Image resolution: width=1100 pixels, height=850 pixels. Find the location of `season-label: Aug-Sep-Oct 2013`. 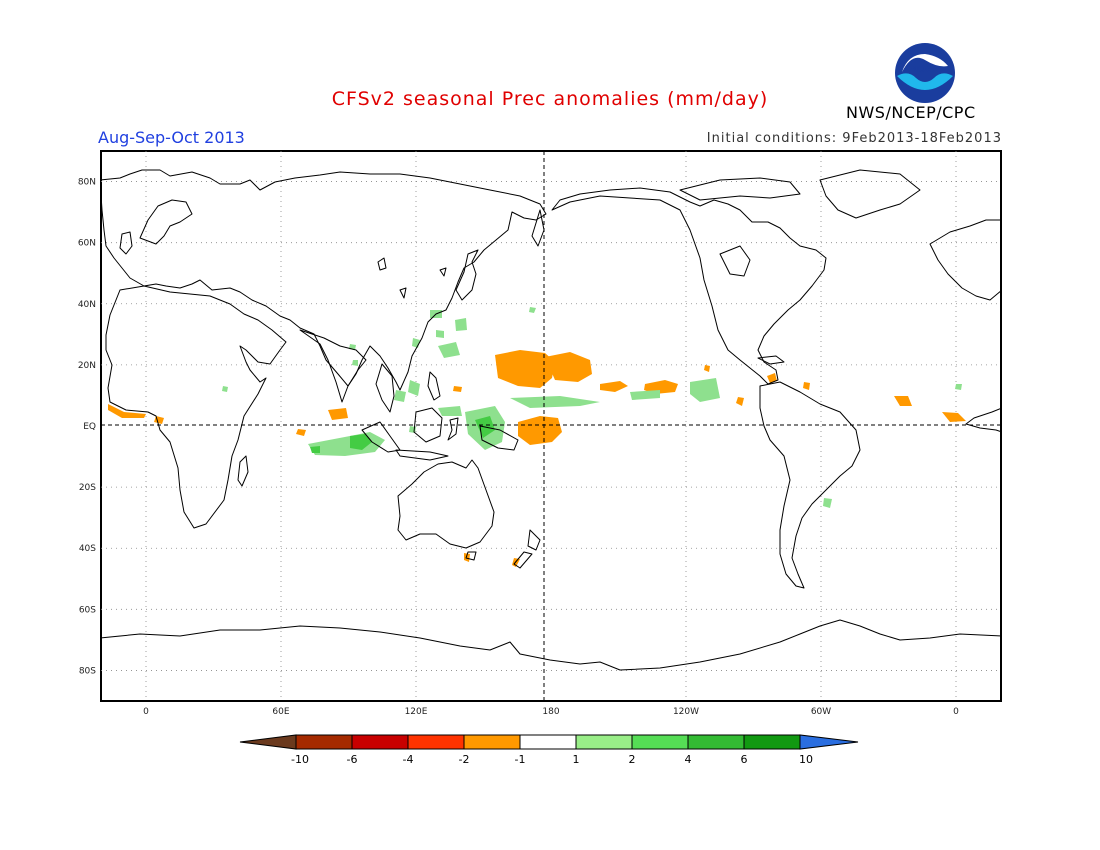

season-label: Aug-Sep-Oct 2013 is located at coordinates (171, 137).